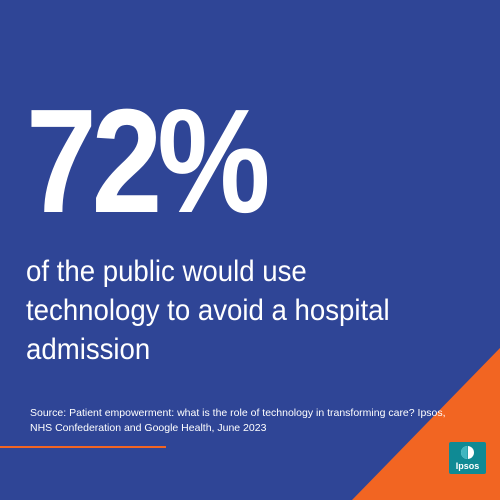  I want to click on ipsos-logo: Ipsos, so click(467, 458).